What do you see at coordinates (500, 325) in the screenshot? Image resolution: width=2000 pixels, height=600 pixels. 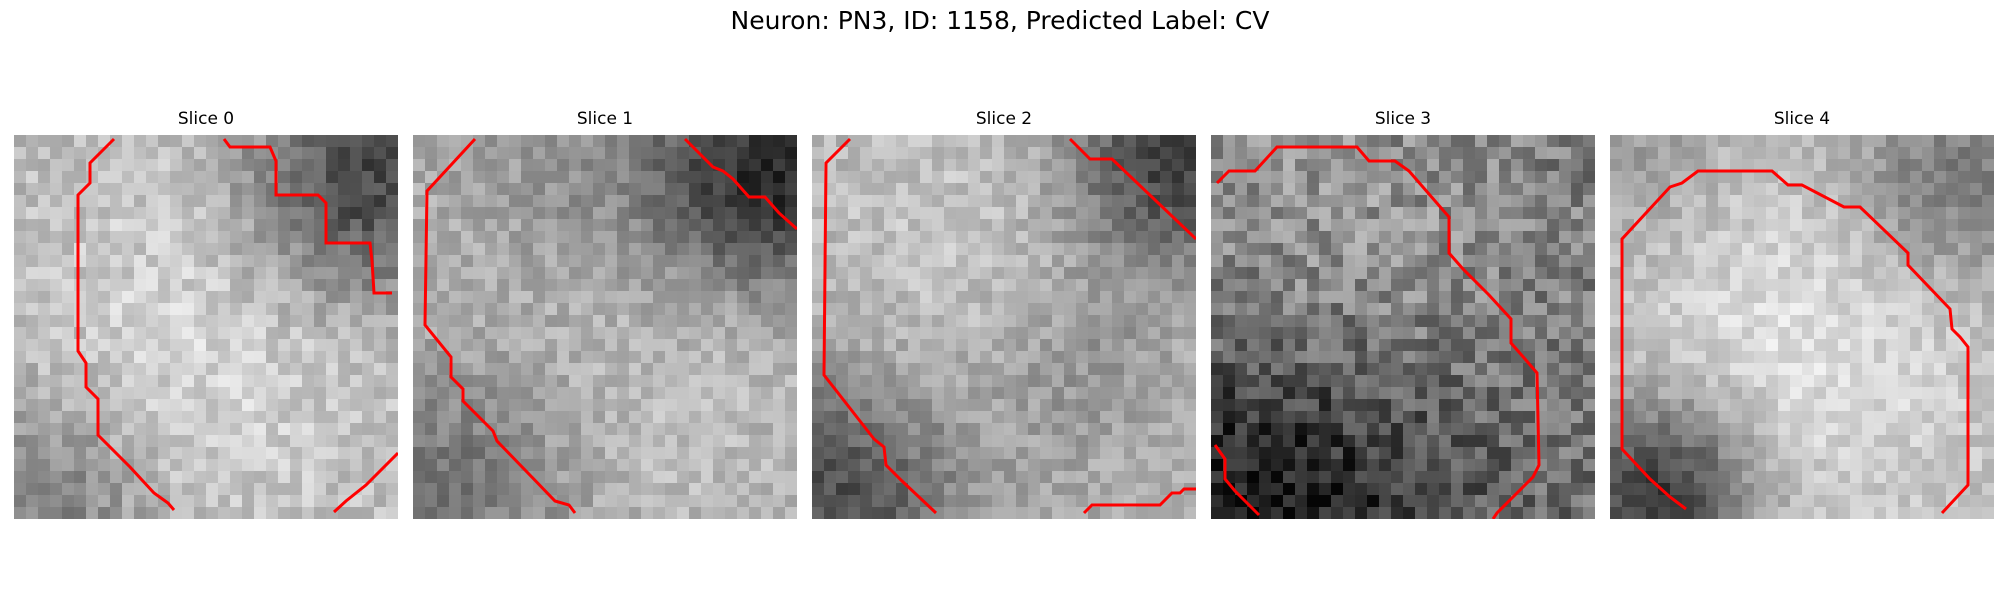 I see `slice-1-contour-line-a` at bounding box center [500, 325].